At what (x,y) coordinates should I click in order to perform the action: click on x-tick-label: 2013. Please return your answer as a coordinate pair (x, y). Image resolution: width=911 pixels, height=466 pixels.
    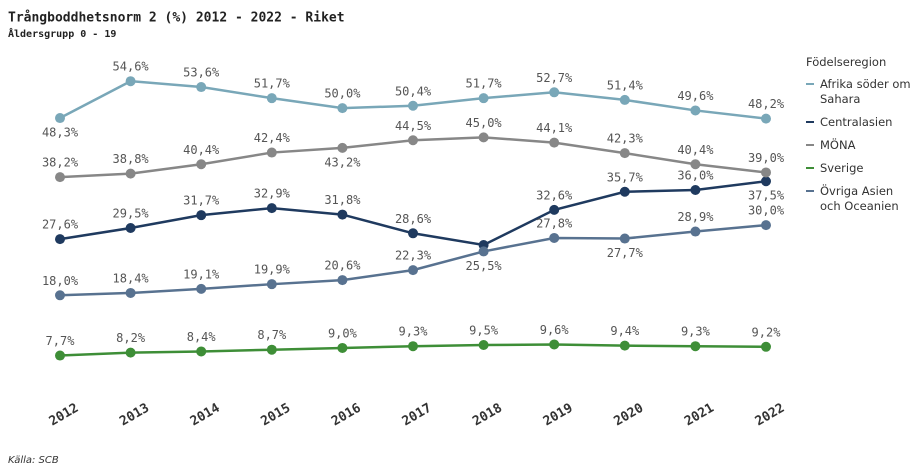
    Looking at the image, I should click on (134, 415).